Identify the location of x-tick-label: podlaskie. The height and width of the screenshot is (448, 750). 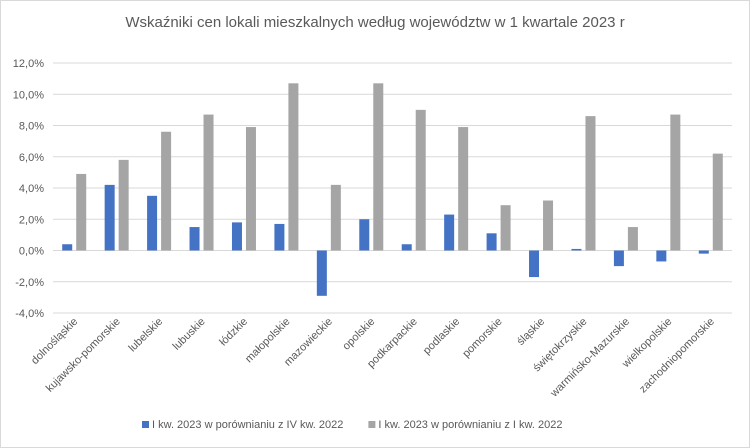
(441, 336).